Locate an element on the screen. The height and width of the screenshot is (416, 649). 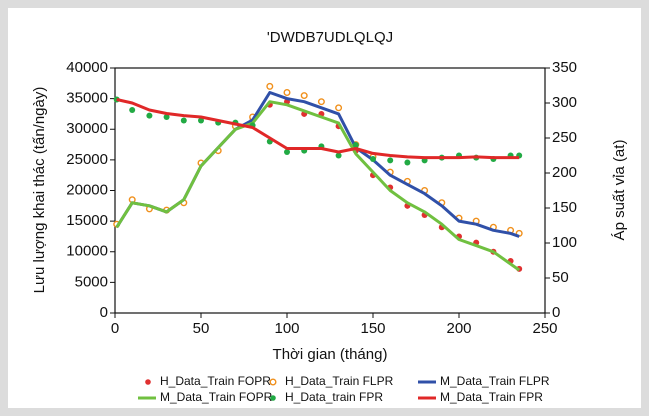
y-tick-label: 40000 is located at coordinates (87, 67).